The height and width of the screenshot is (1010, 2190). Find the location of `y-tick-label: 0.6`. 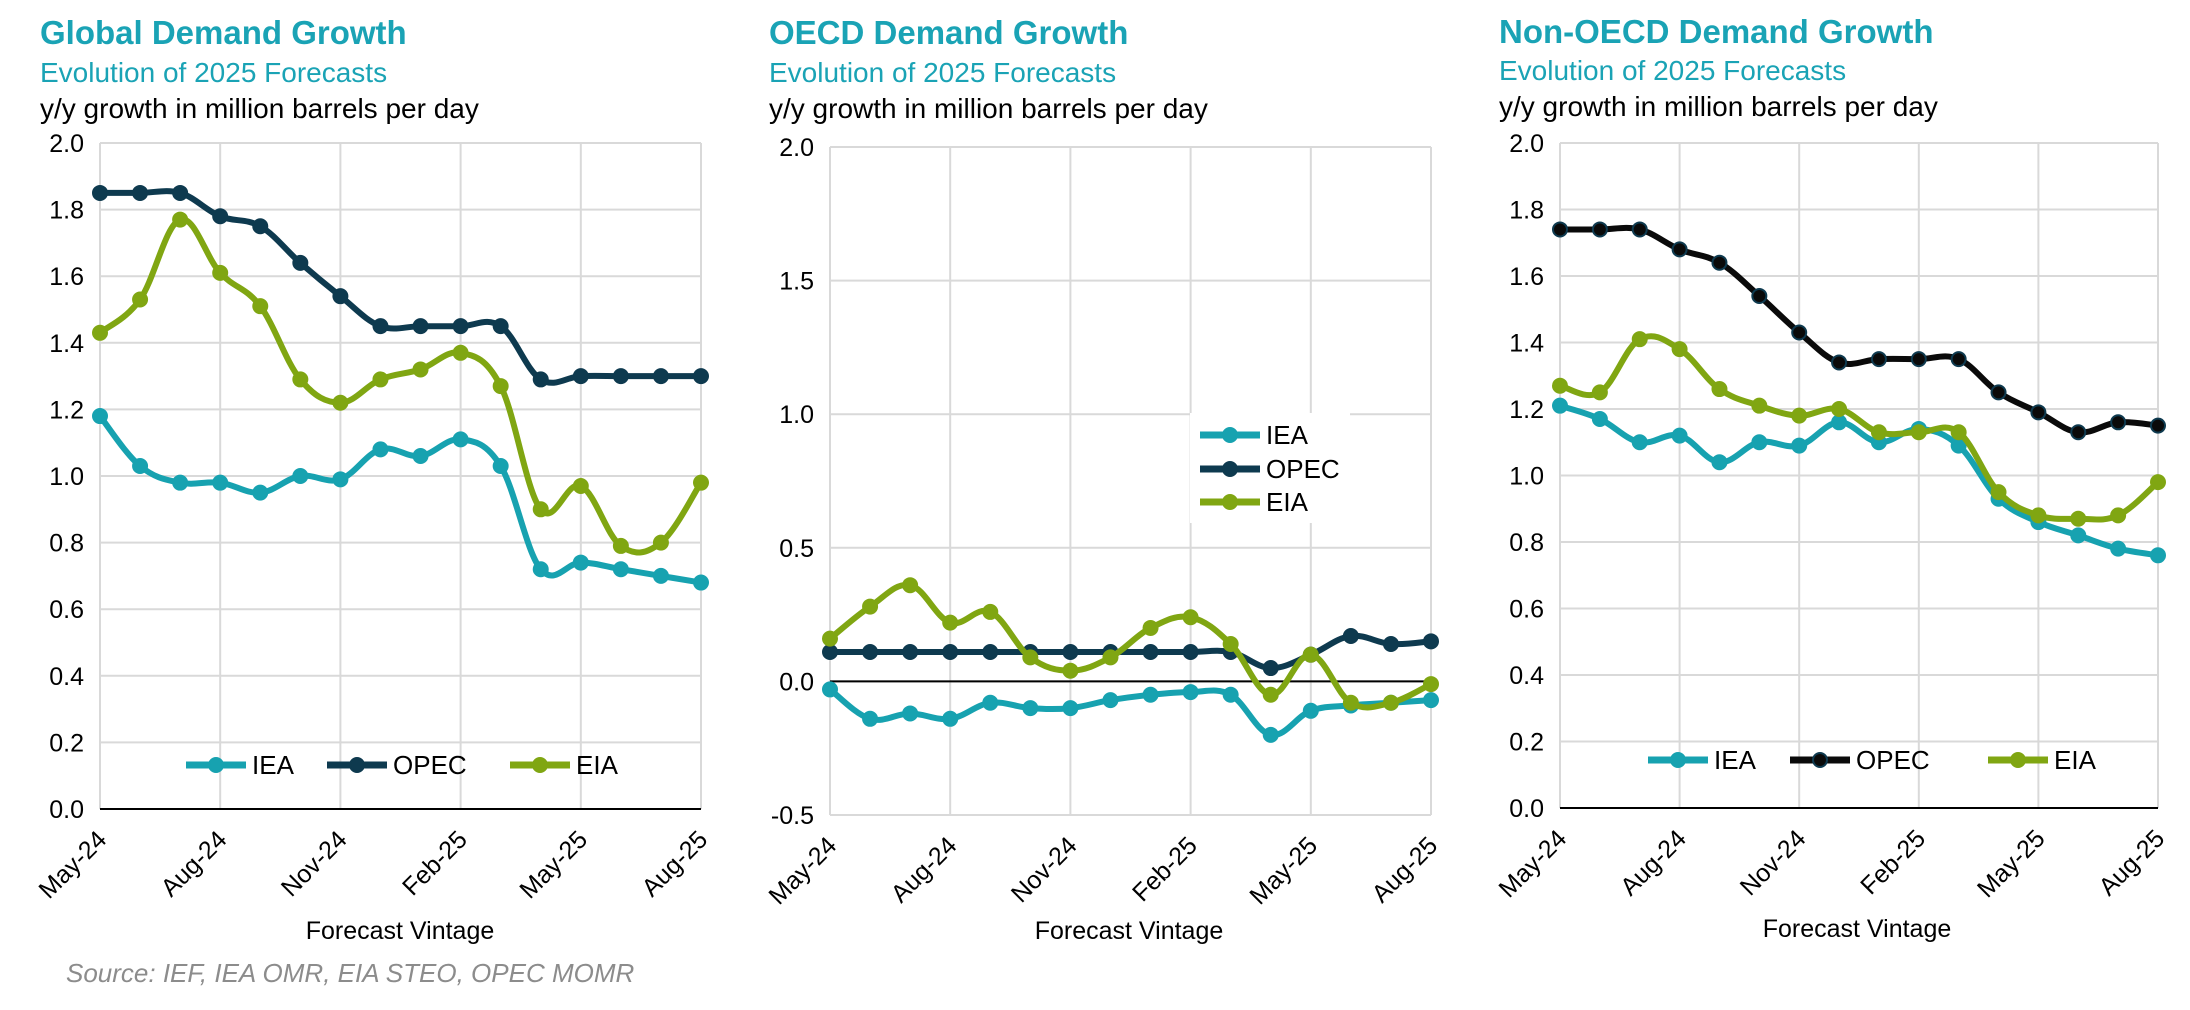

y-tick-label: 0.6 is located at coordinates (1526, 610).